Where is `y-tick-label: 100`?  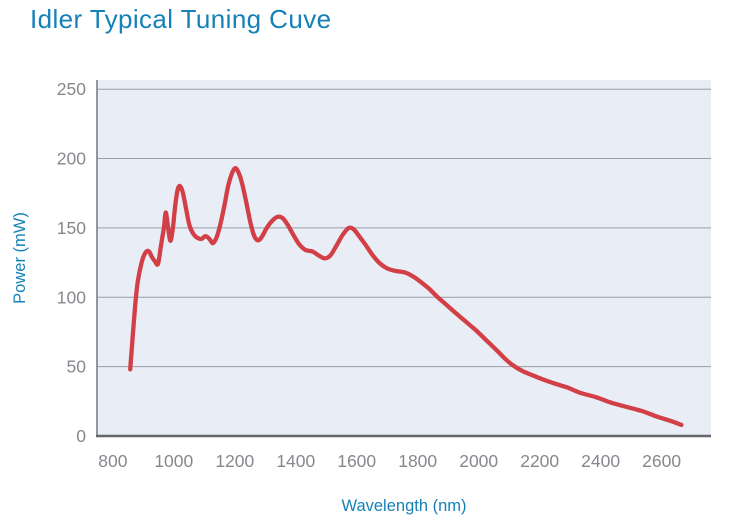
y-tick-label: 100 is located at coordinates (71, 297).